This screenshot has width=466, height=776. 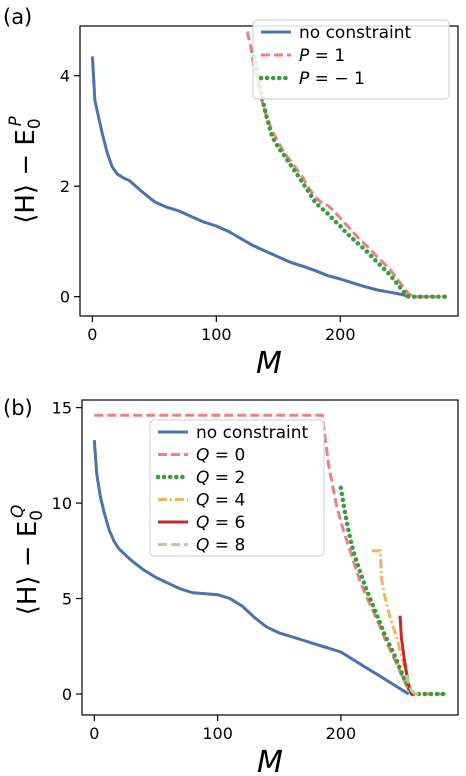 What do you see at coordinates (26, 560) in the screenshot?
I see `y-axis-label: ⟨H⟩ − E0Q` at bounding box center [26, 560].